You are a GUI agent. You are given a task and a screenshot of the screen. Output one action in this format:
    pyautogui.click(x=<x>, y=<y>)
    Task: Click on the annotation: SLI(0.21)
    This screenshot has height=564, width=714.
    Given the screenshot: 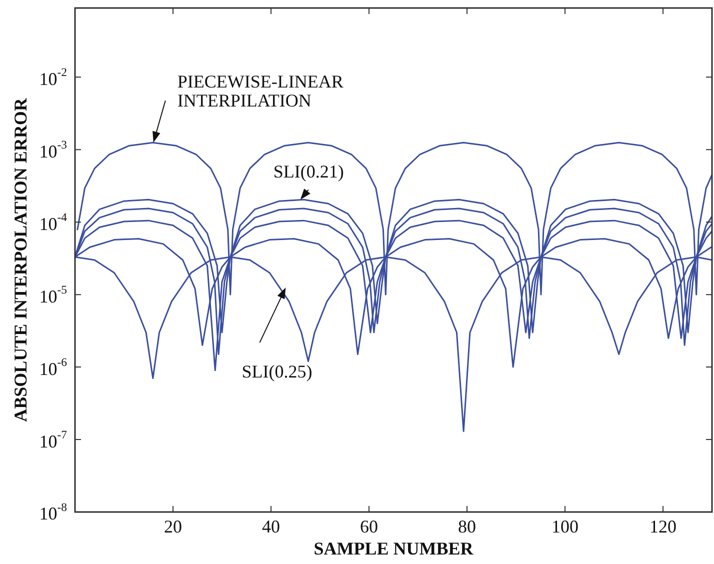 What is the action you would take?
    pyautogui.click(x=308, y=171)
    